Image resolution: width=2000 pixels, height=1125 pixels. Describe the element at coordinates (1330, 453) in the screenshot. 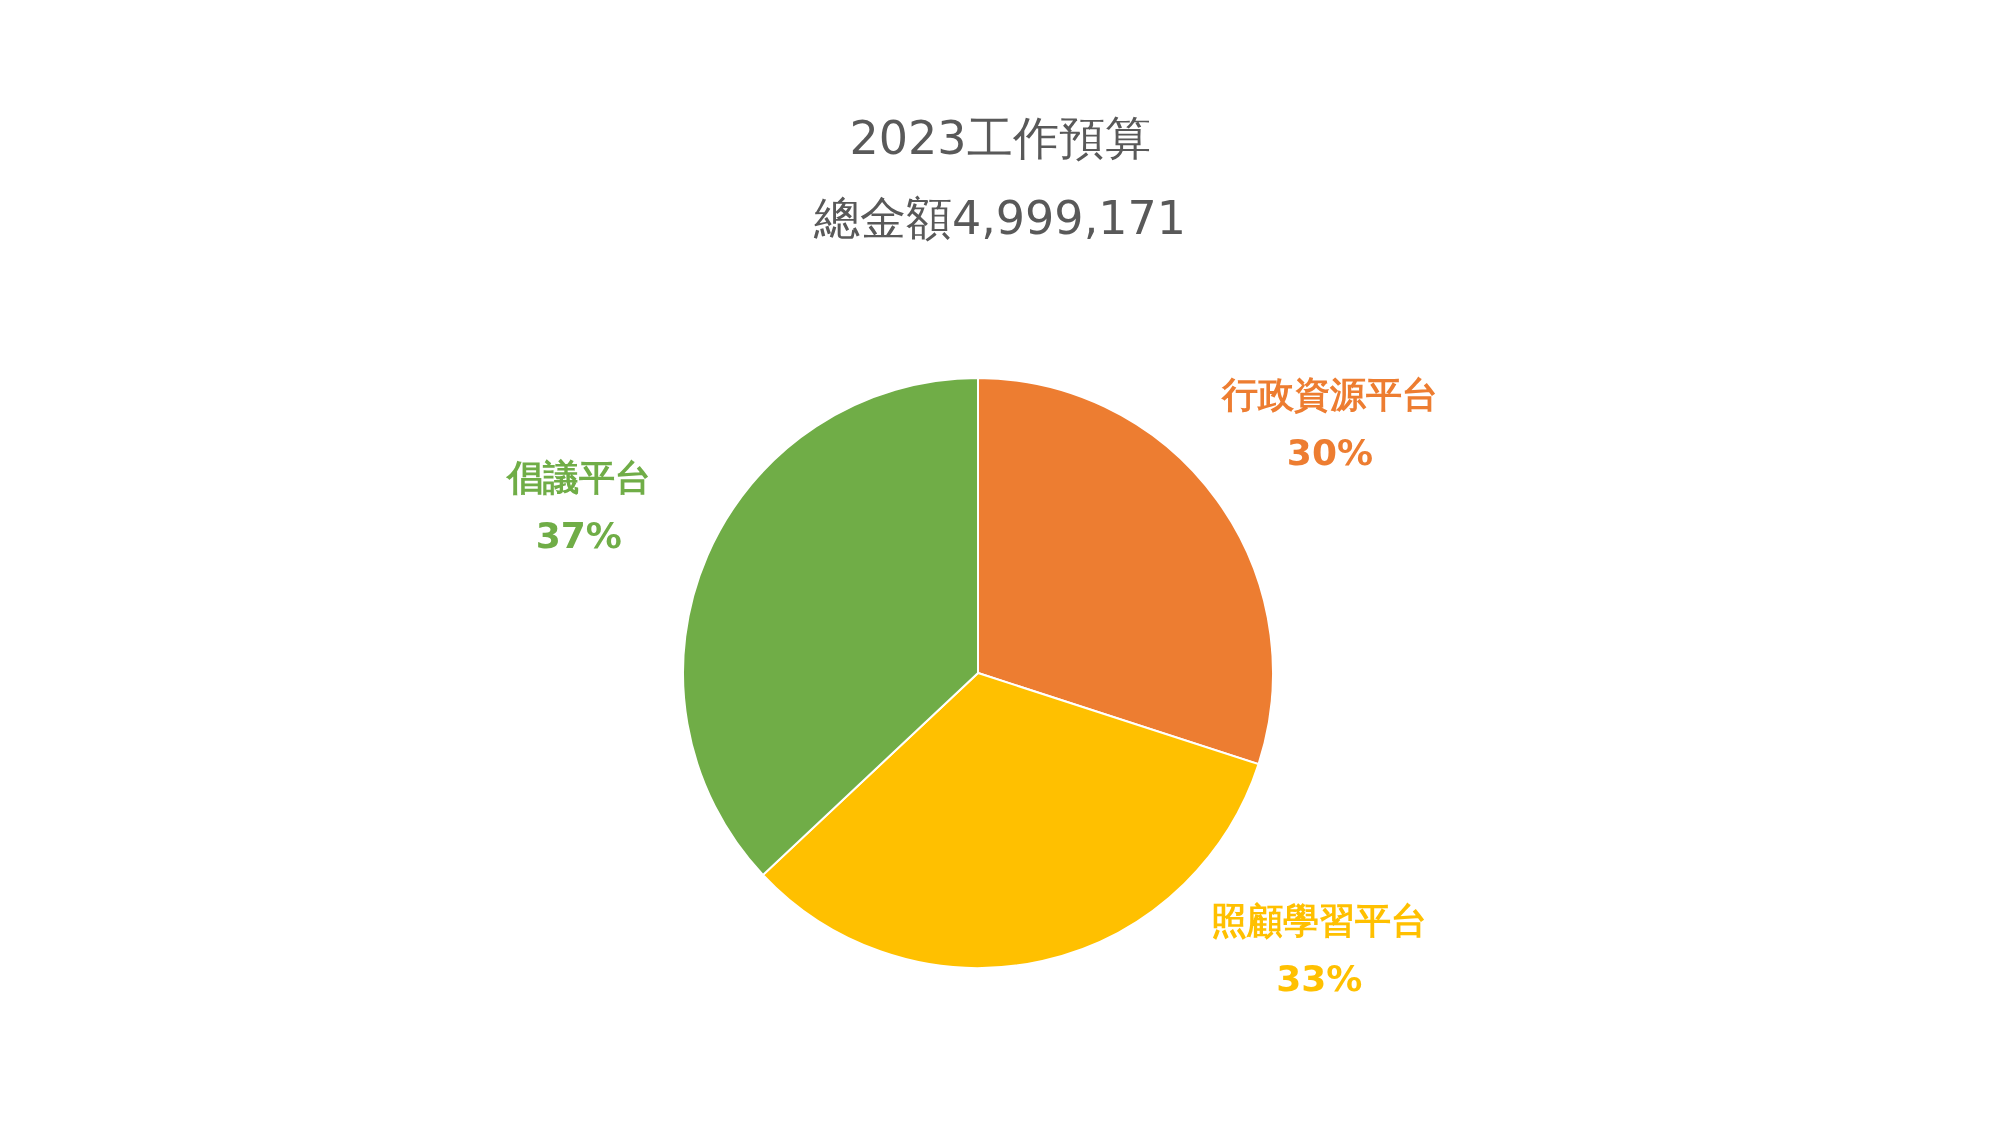

I see `data-label: 30%` at that location.